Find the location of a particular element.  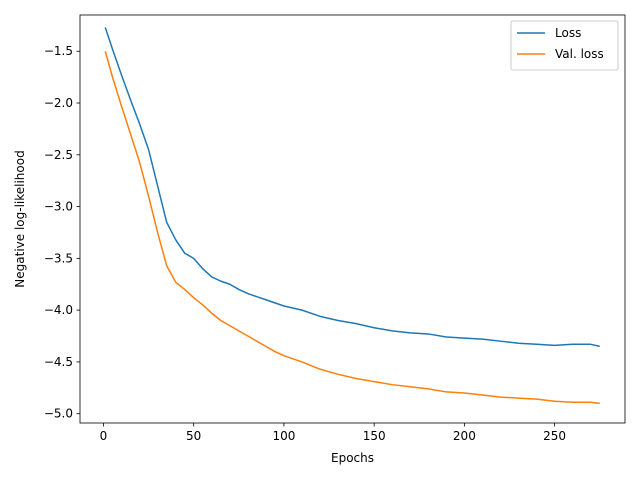

x-tick-label: 250 is located at coordinates (554, 436).